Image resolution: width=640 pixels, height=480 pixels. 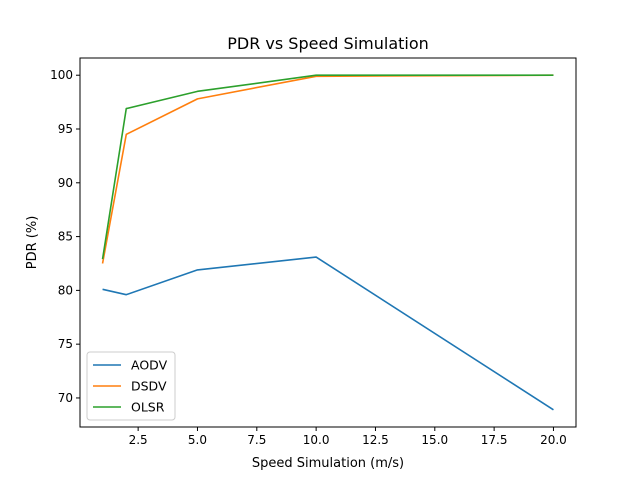 What do you see at coordinates (32, 243) in the screenshot?
I see `y-axis-label: PDR (%)` at bounding box center [32, 243].